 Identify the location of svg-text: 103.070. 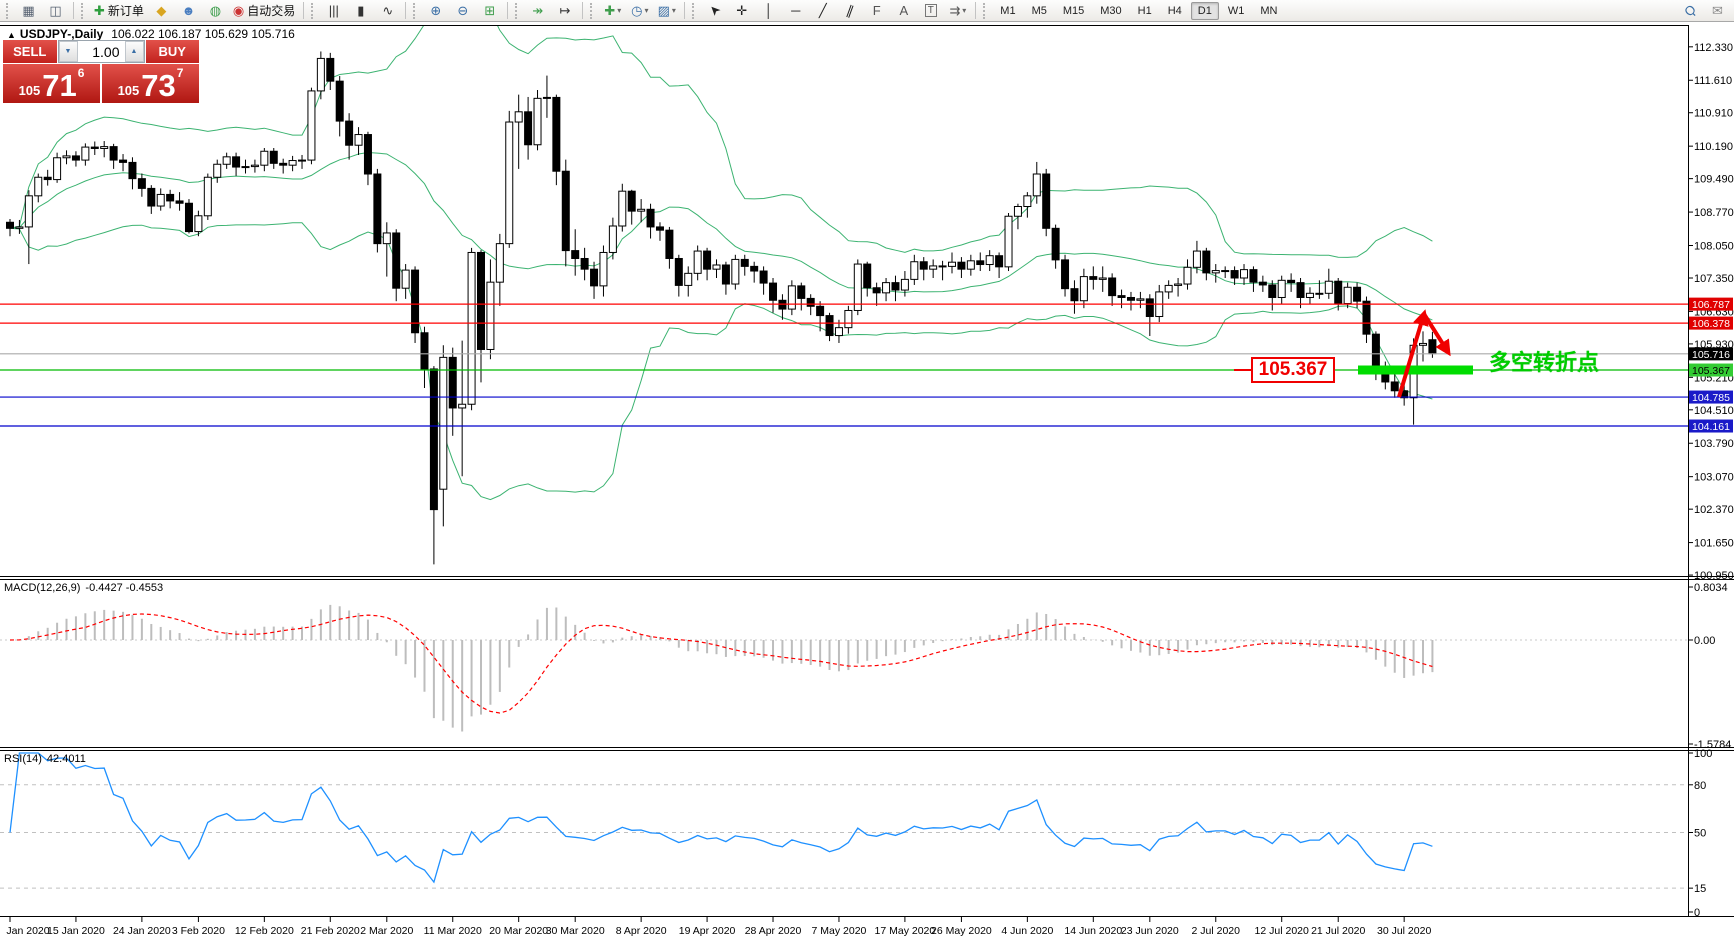
(1714, 478).